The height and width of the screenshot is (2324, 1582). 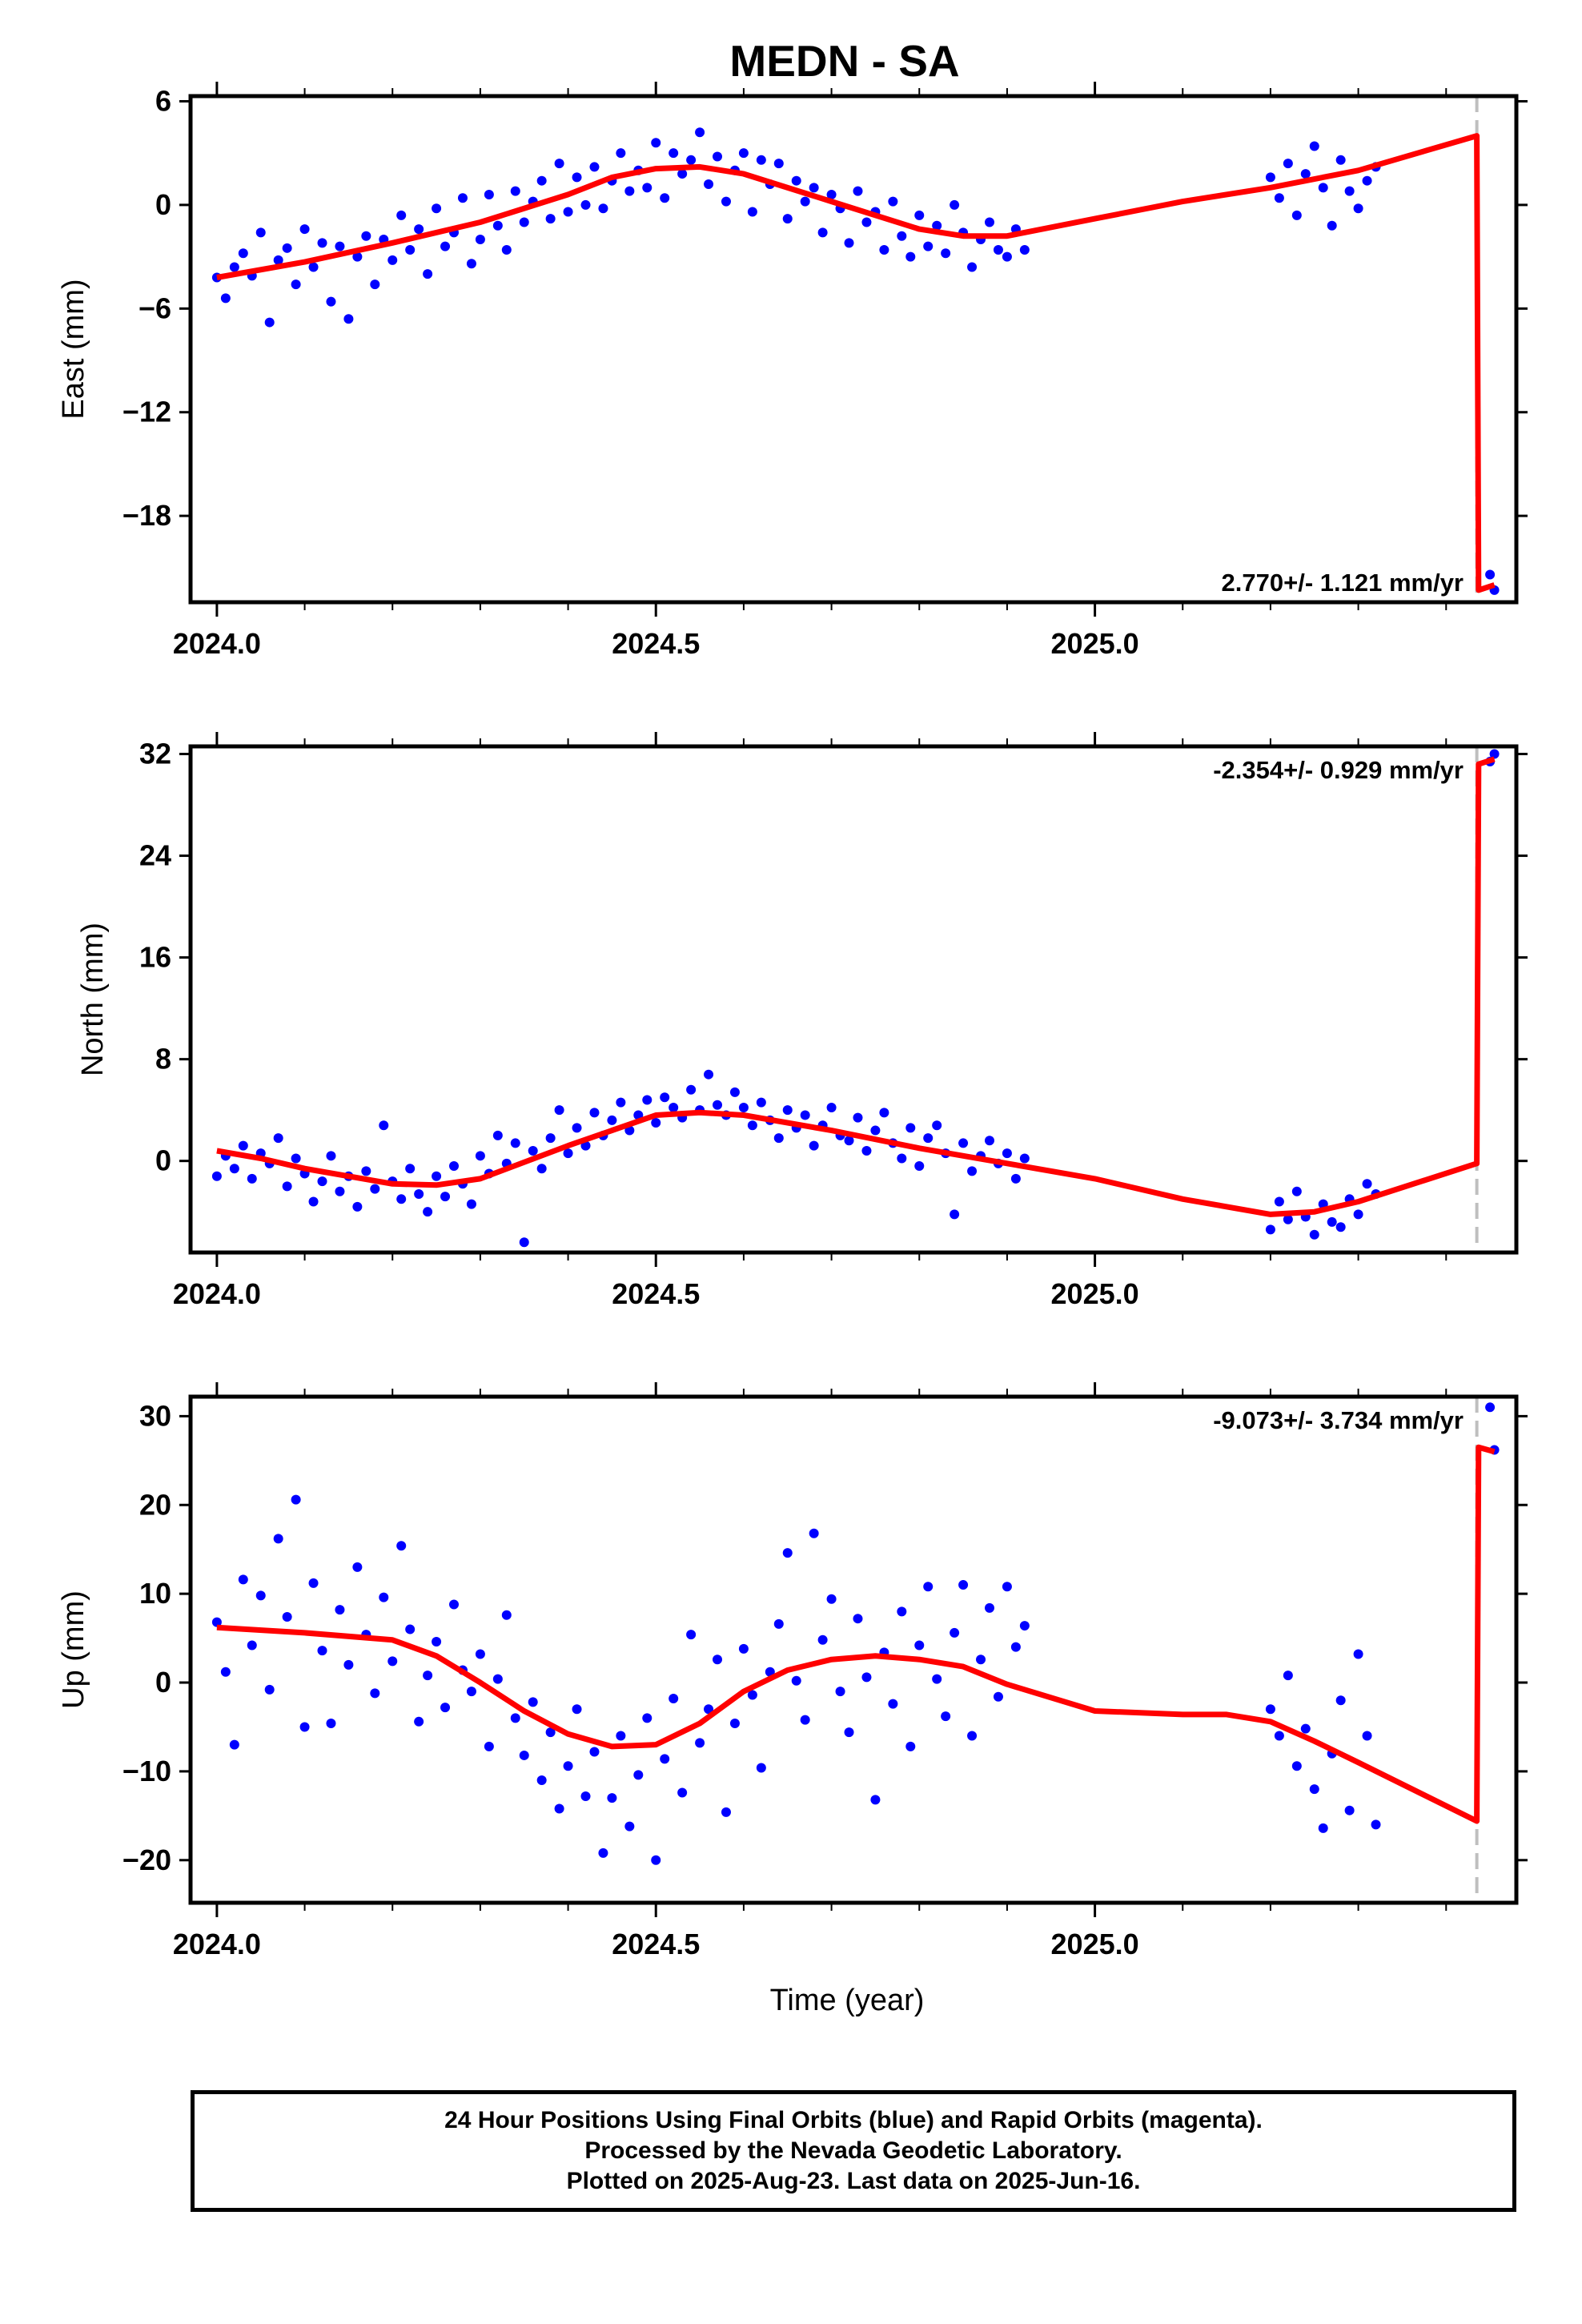 What do you see at coordinates (656, 644) in the screenshot?
I see `x-tick-label: 2024.5` at bounding box center [656, 644].